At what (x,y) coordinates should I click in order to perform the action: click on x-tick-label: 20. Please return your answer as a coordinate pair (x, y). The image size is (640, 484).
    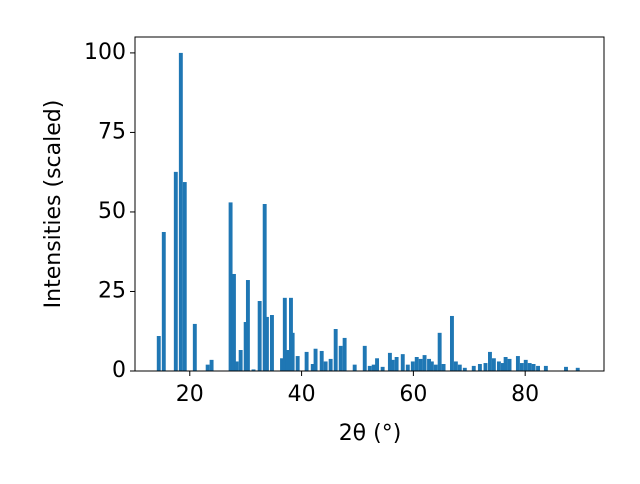
    Looking at the image, I should click on (190, 394).